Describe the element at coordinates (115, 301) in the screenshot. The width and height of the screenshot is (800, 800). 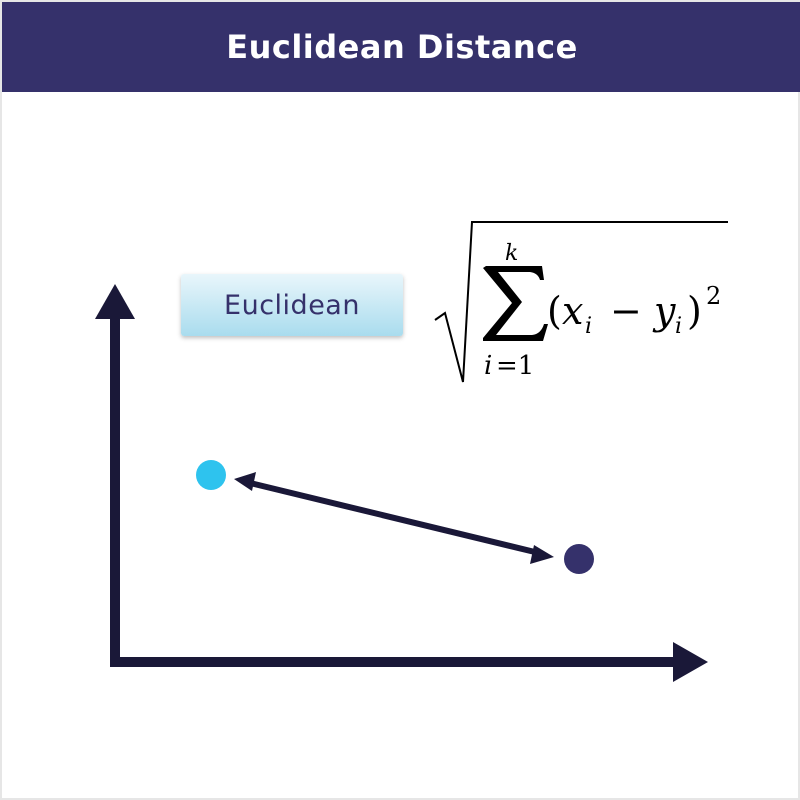
I see `y-axis-arrowhead` at that location.